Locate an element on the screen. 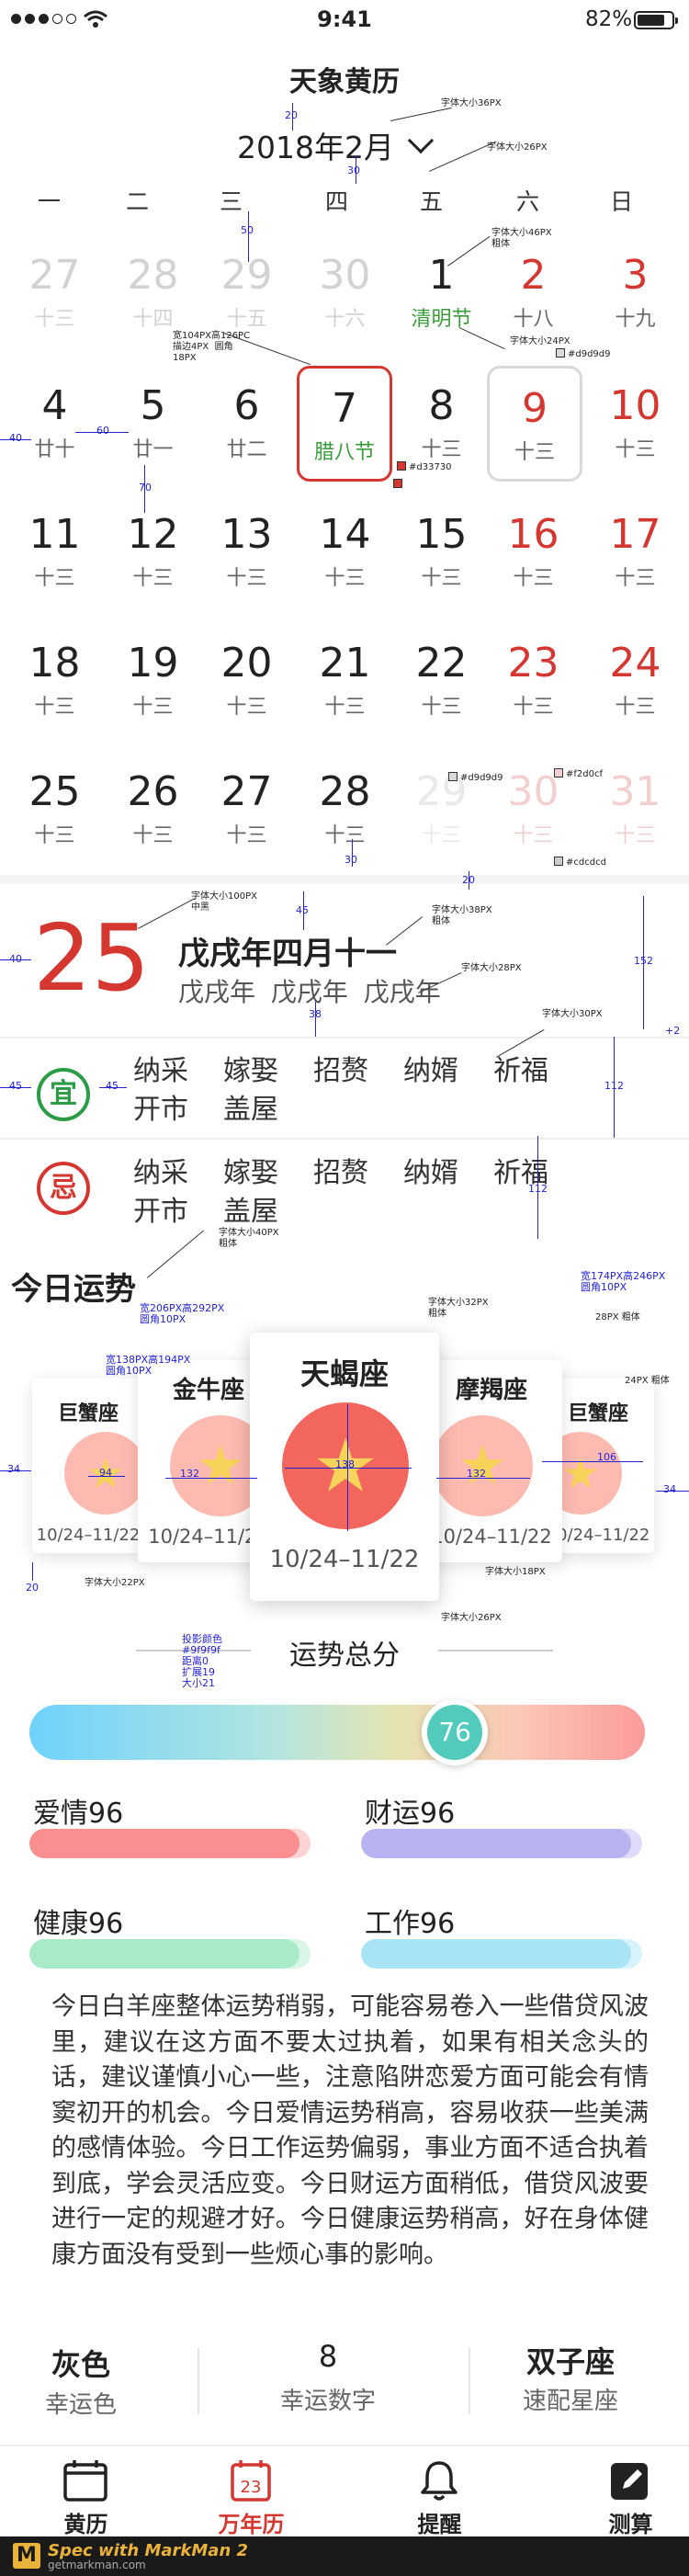 The image size is (689, 2576). calendar-day: 30 十六 is located at coordinates (345, 292).